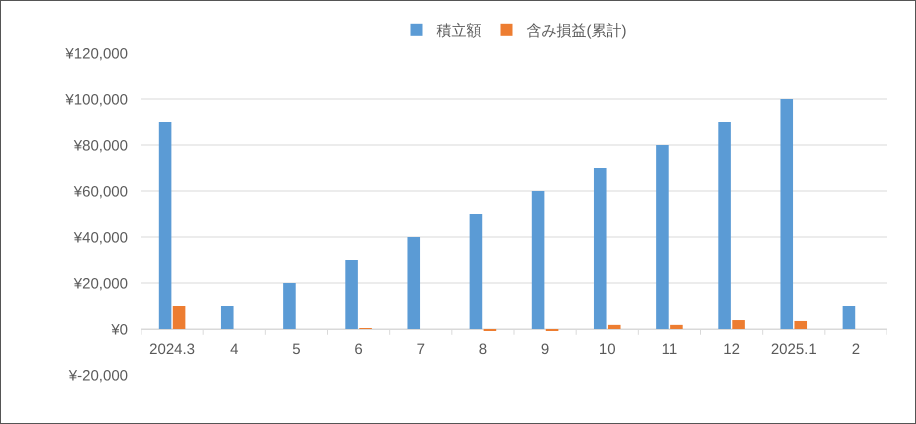 The width and height of the screenshot is (916, 424). I want to click on y-tick-label: ¥20,000, so click(100, 283).